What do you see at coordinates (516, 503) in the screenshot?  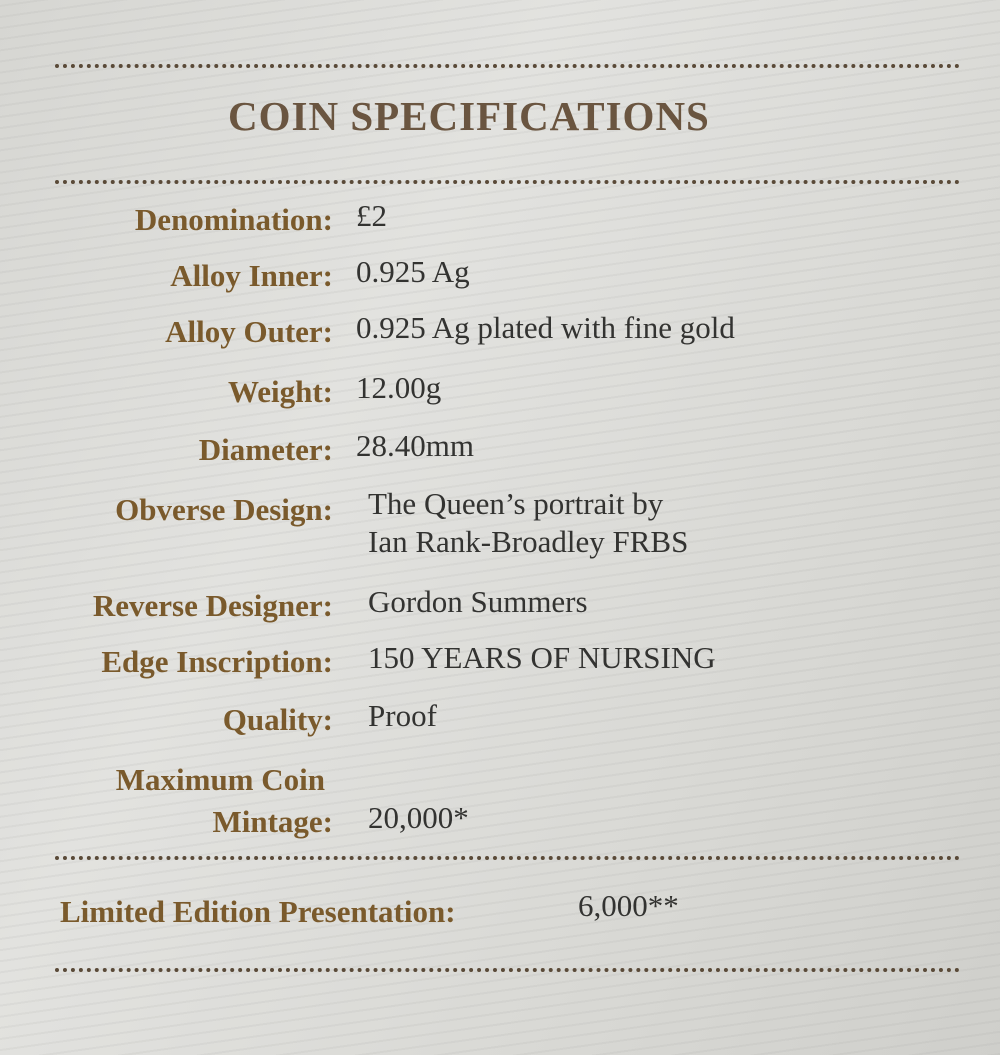 I see `spec-value: The Queen’s portrait by` at bounding box center [516, 503].